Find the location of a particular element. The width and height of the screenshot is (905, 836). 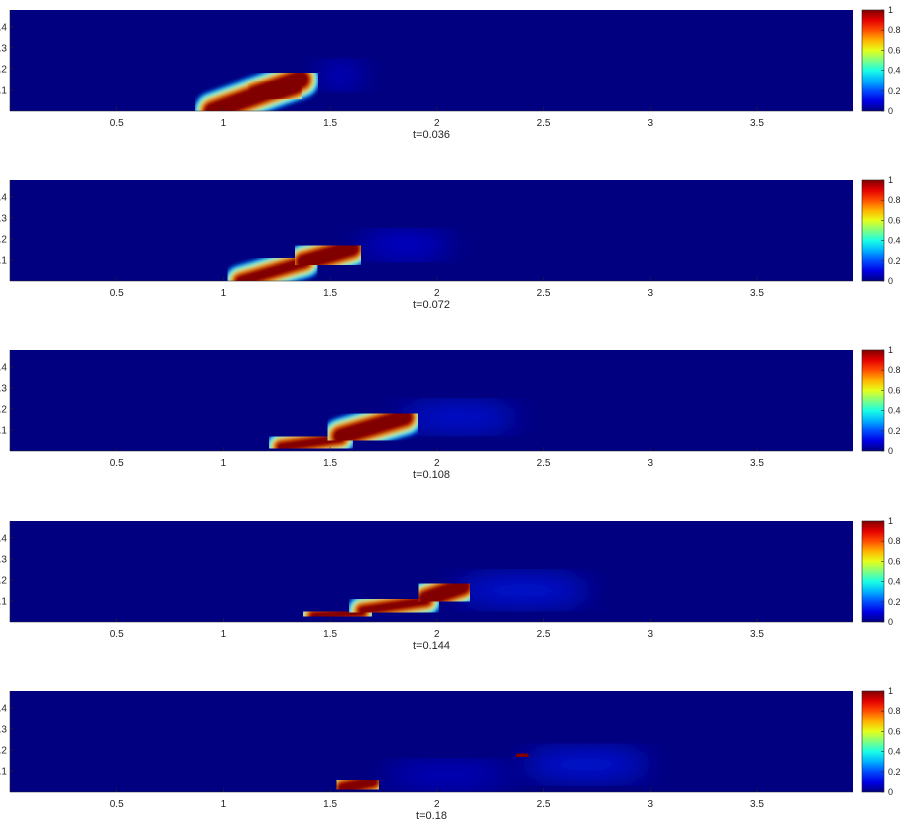

time-label: t=0.072 is located at coordinates (431, 305).